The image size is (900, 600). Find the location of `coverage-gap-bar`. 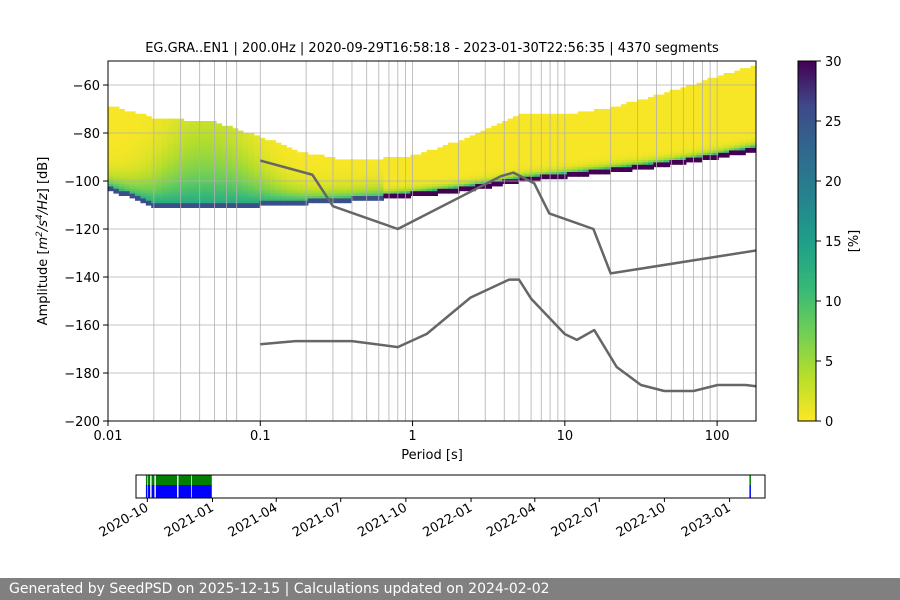

coverage-gap-bar is located at coordinates (153, 480).